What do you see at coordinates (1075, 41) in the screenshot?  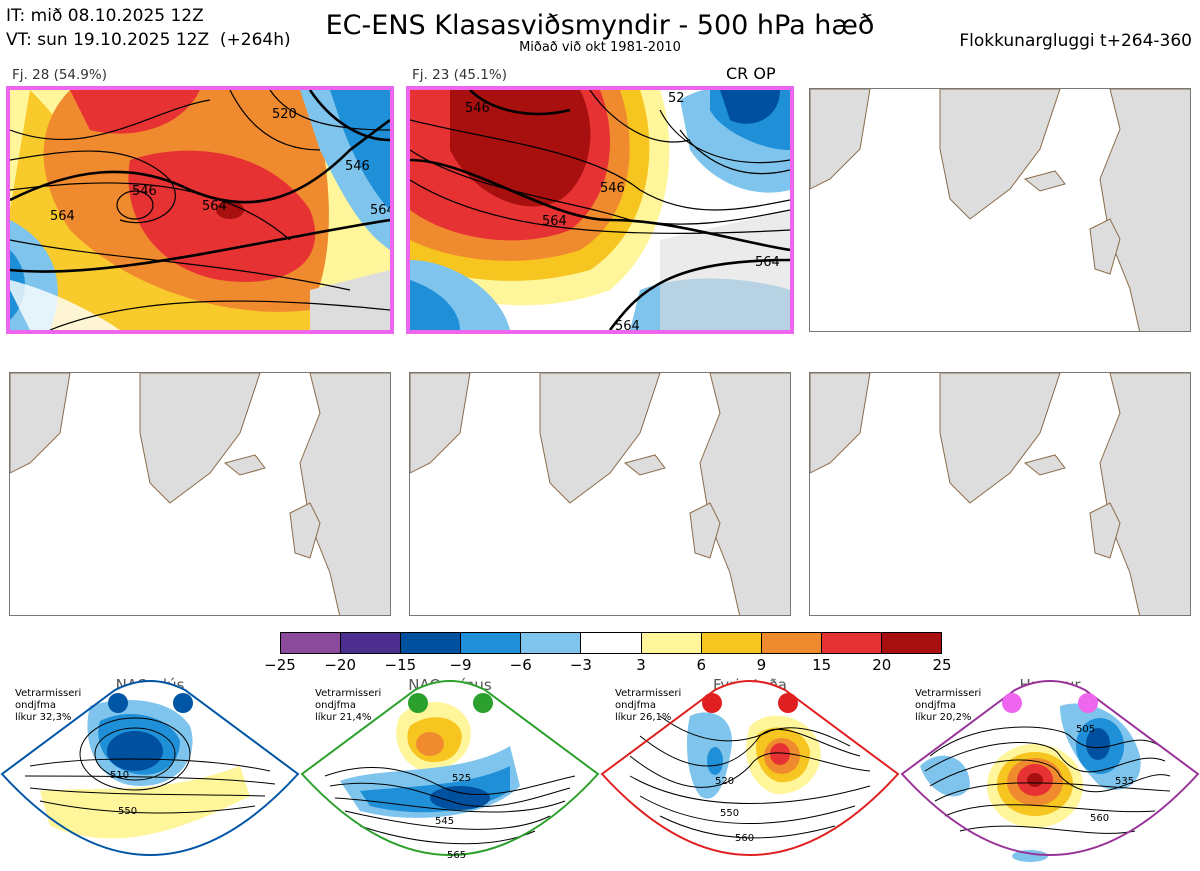 I see `cluster-window: Flokkunargluggi t+264-360` at bounding box center [1075, 41].